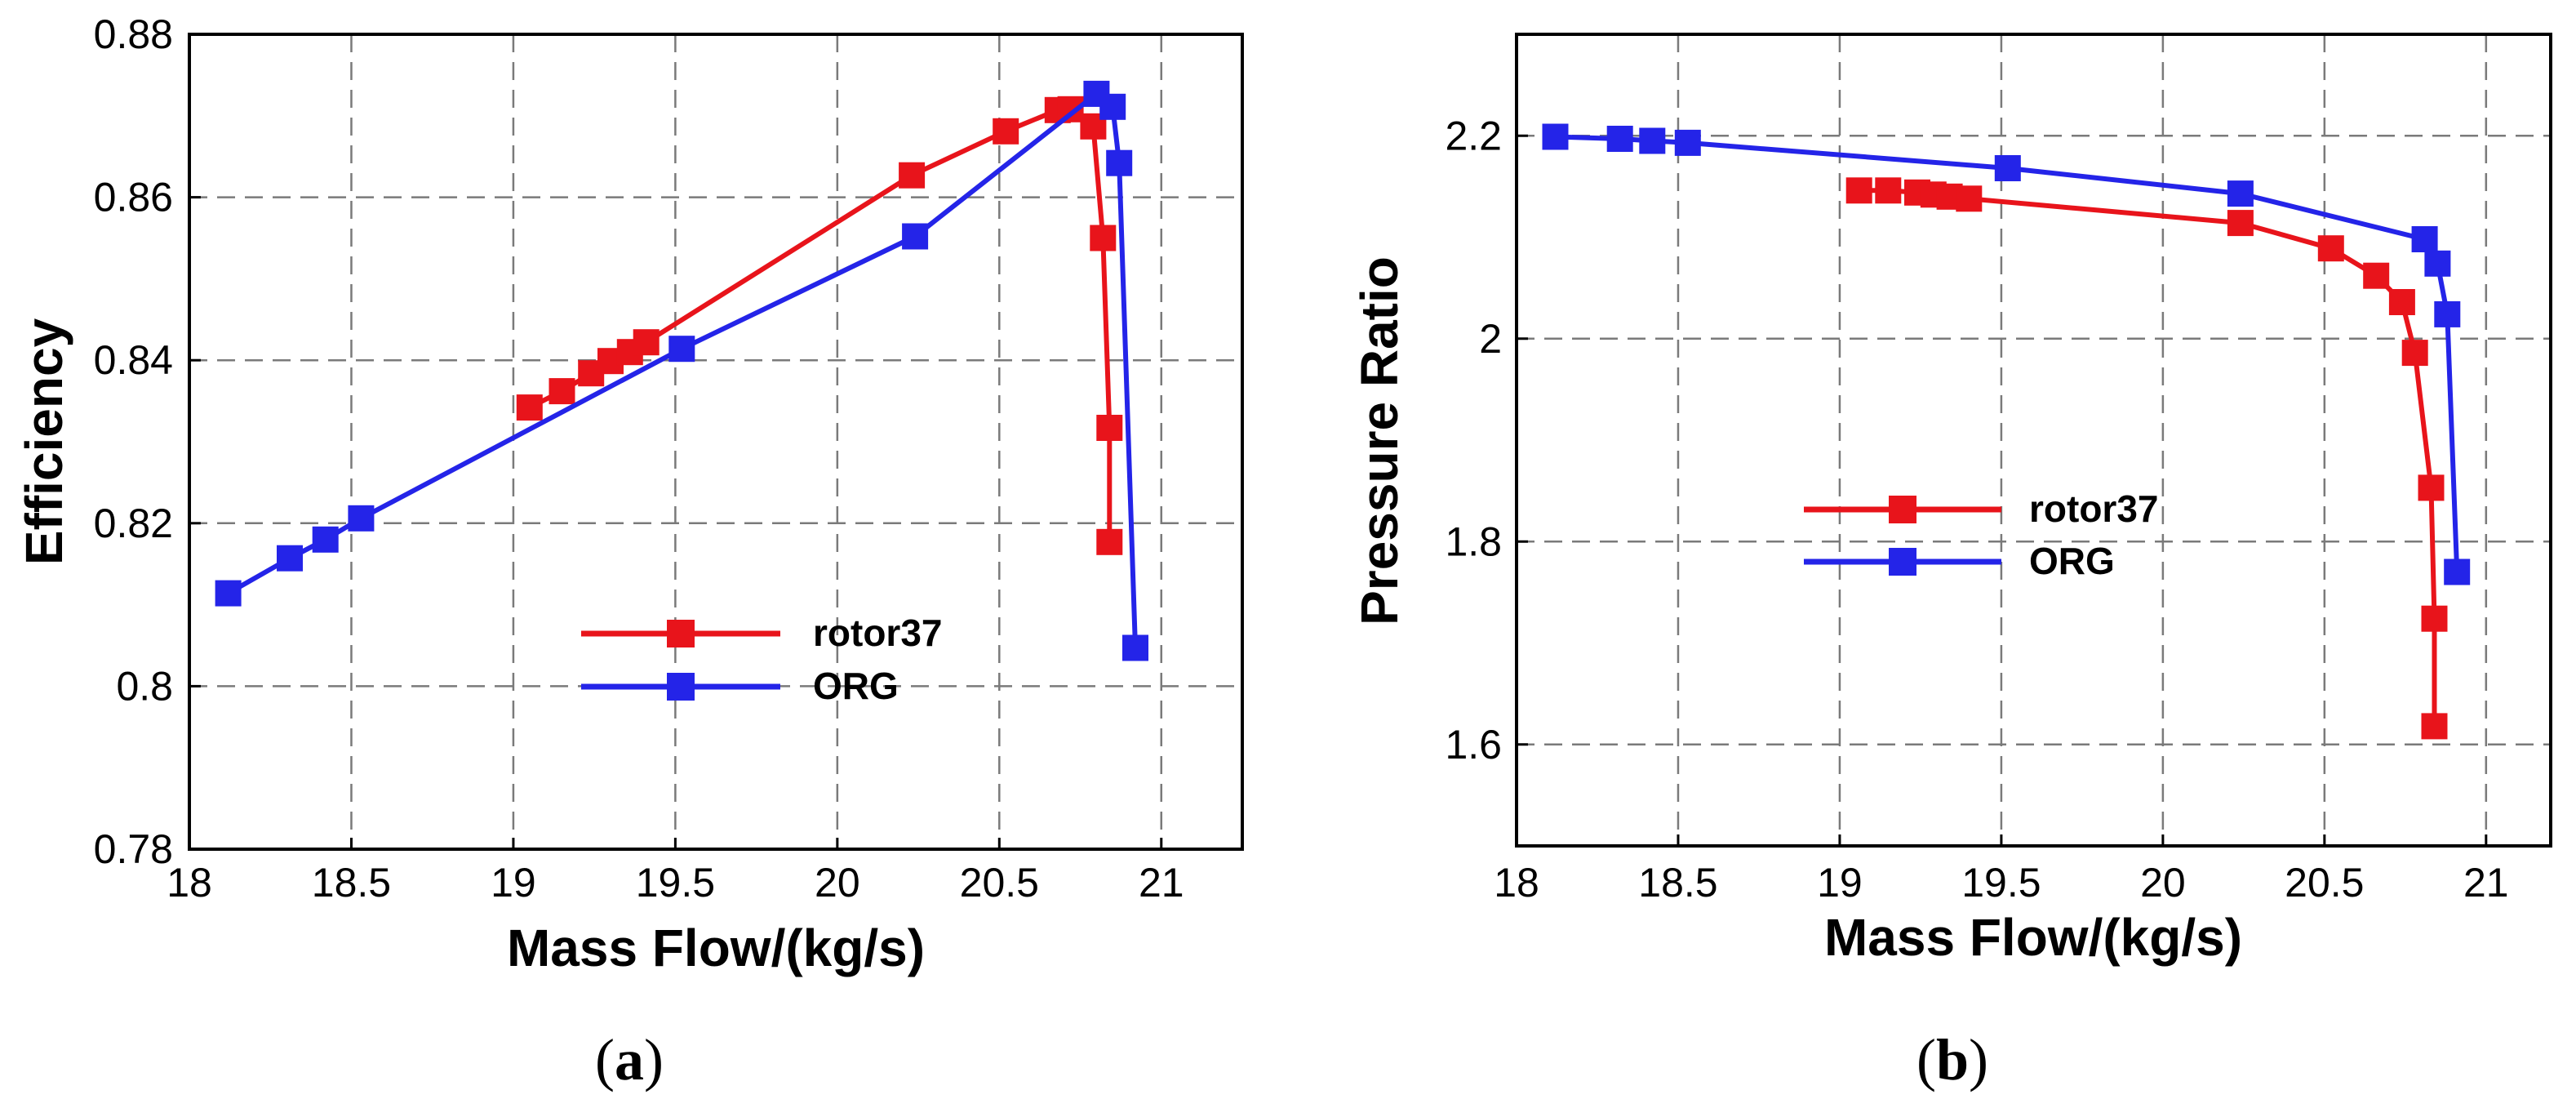 The image size is (2576, 1108). Describe the element at coordinates (1490, 339) in the screenshot. I see `y-tick-label-b: 2` at that location.